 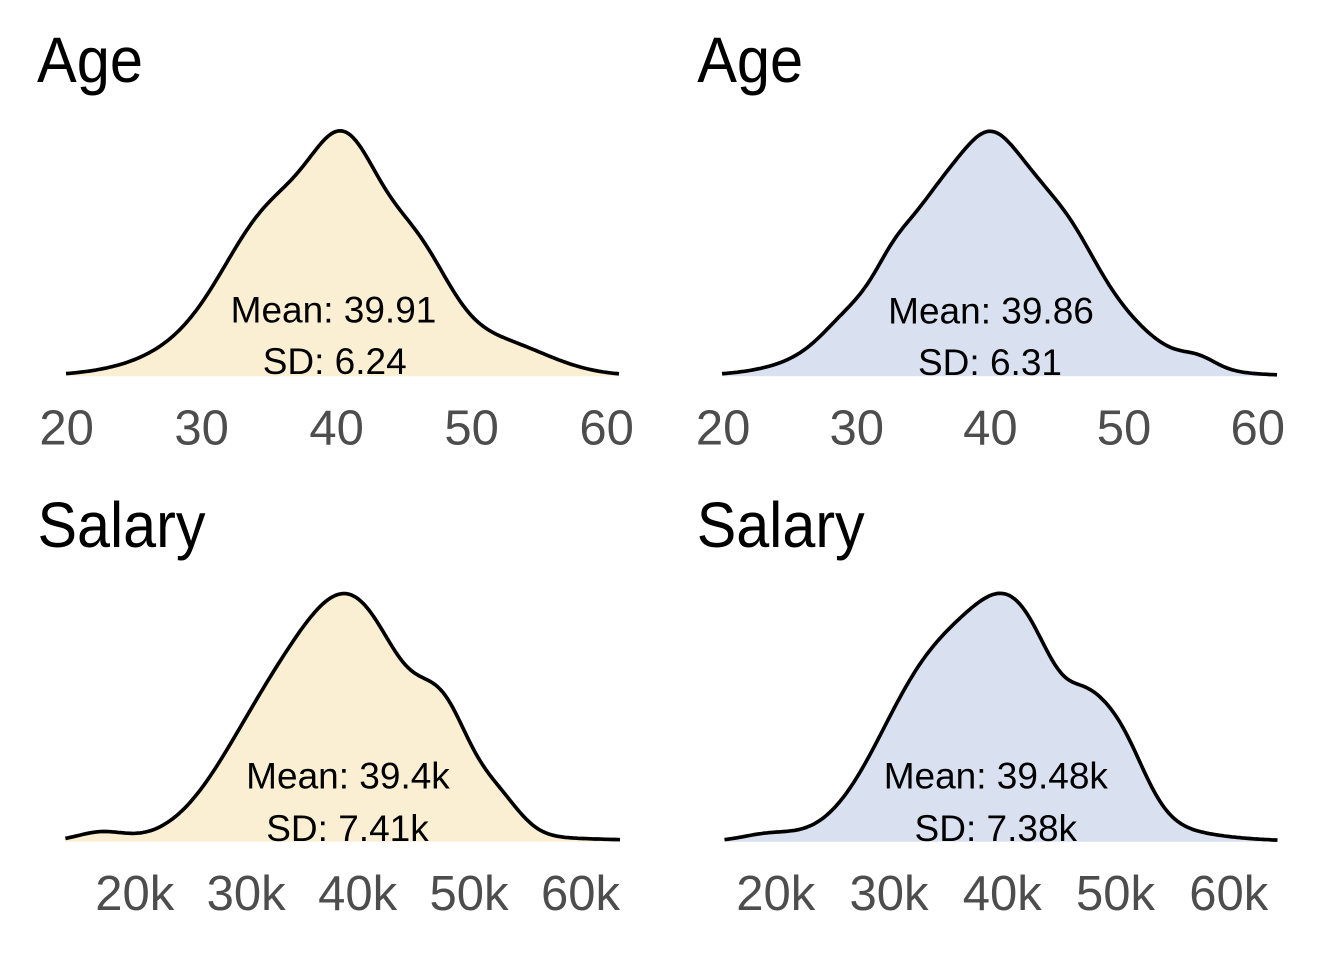 What do you see at coordinates (348, 776) in the screenshot?
I see `svg-text: Mean: 39.4k` at bounding box center [348, 776].